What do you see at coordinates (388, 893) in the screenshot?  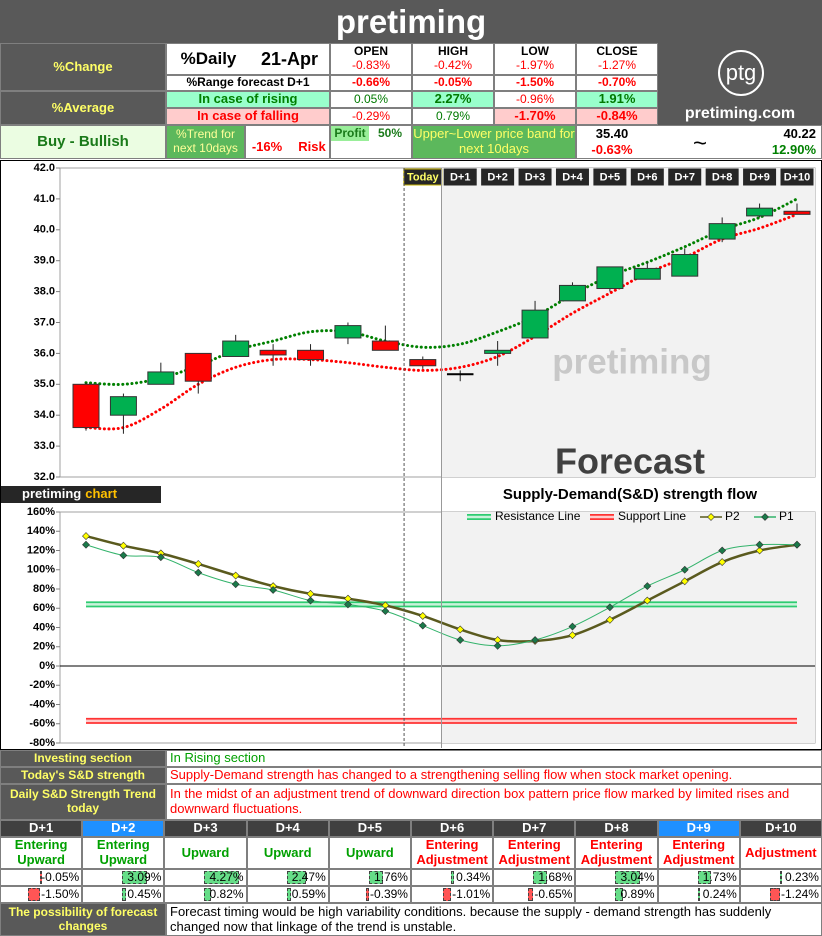 I see `value-label: -0.39%` at bounding box center [388, 893].